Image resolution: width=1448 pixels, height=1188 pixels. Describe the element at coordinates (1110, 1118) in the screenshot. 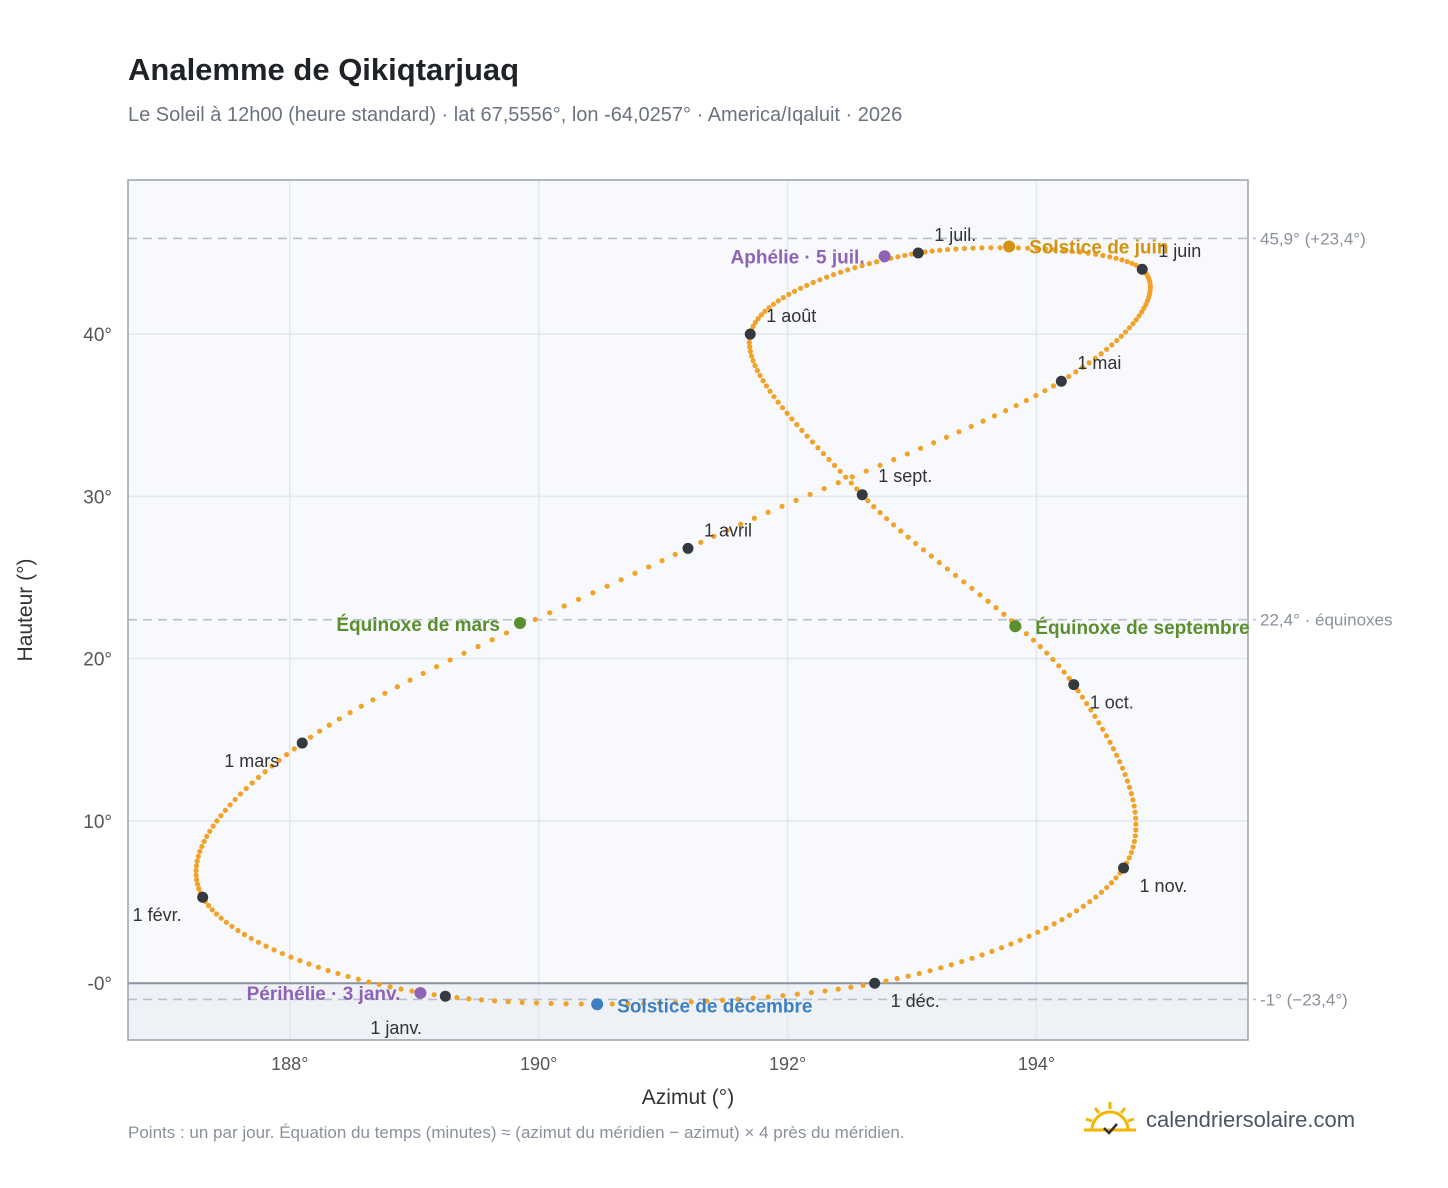

I see `sun-logo-icon` at that location.